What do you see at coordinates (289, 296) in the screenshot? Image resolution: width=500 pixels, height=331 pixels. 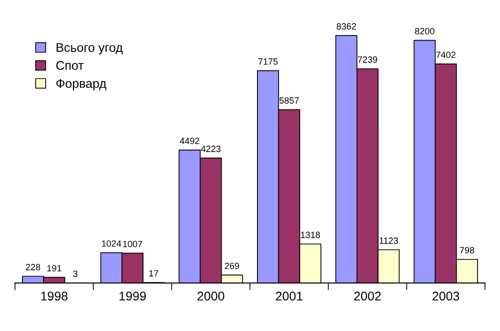 I see `x-tick-label: 2001` at bounding box center [289, 296].